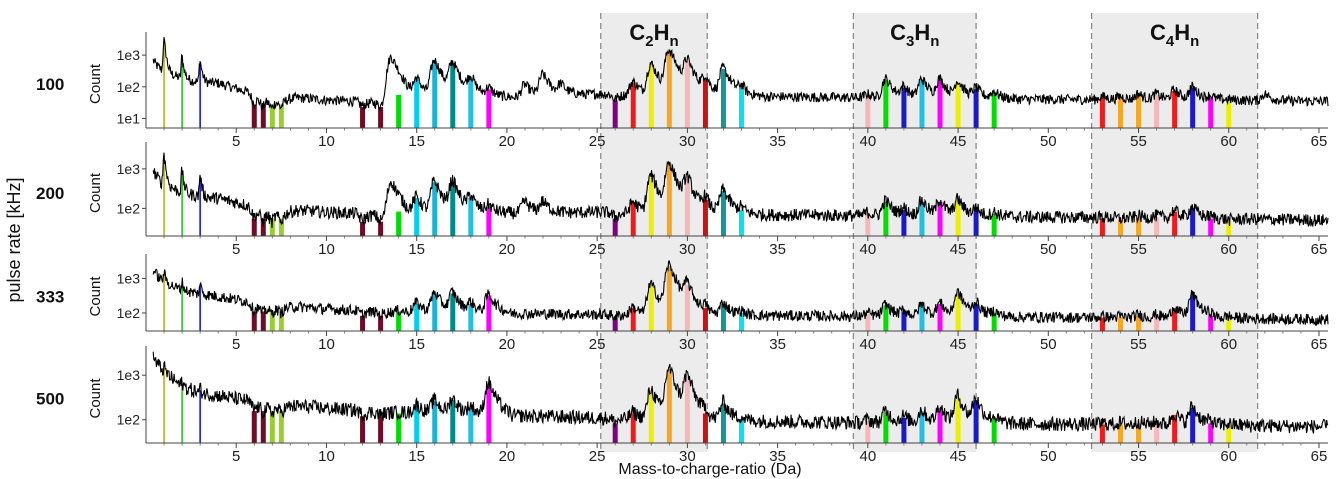 The image size is (1340, 479). I want to click on peak-bar-100-7.5, so click(281, 116).